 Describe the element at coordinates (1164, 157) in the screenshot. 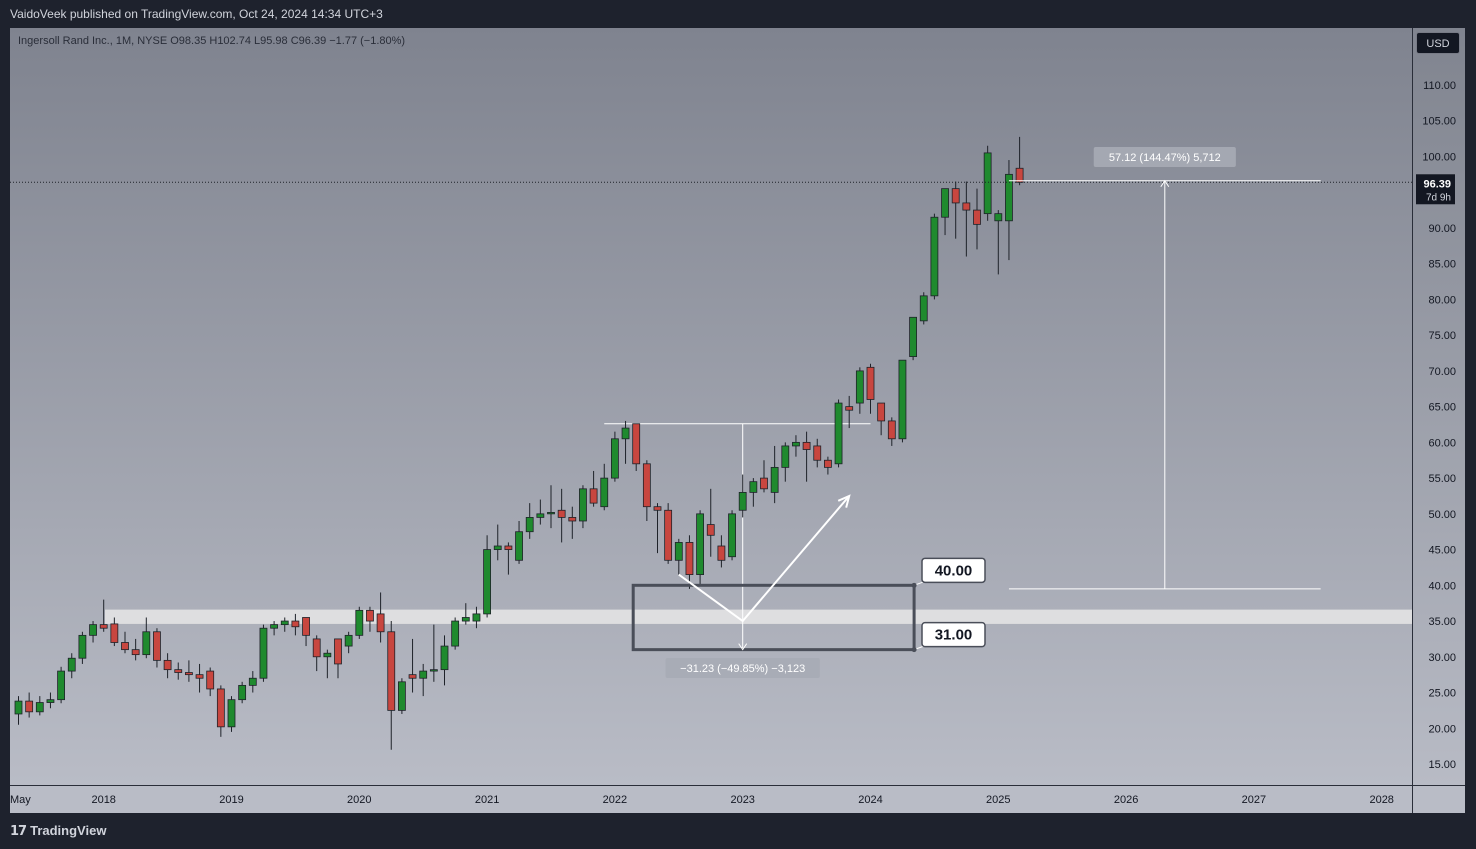

I see `measure-up-label: 57.12 (144.47%) 5,712` at that location.